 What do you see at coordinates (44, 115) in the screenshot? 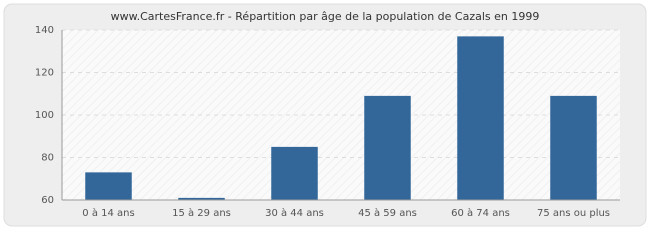
I see `y-tick-label: 100` at bounding box center [44, 115].